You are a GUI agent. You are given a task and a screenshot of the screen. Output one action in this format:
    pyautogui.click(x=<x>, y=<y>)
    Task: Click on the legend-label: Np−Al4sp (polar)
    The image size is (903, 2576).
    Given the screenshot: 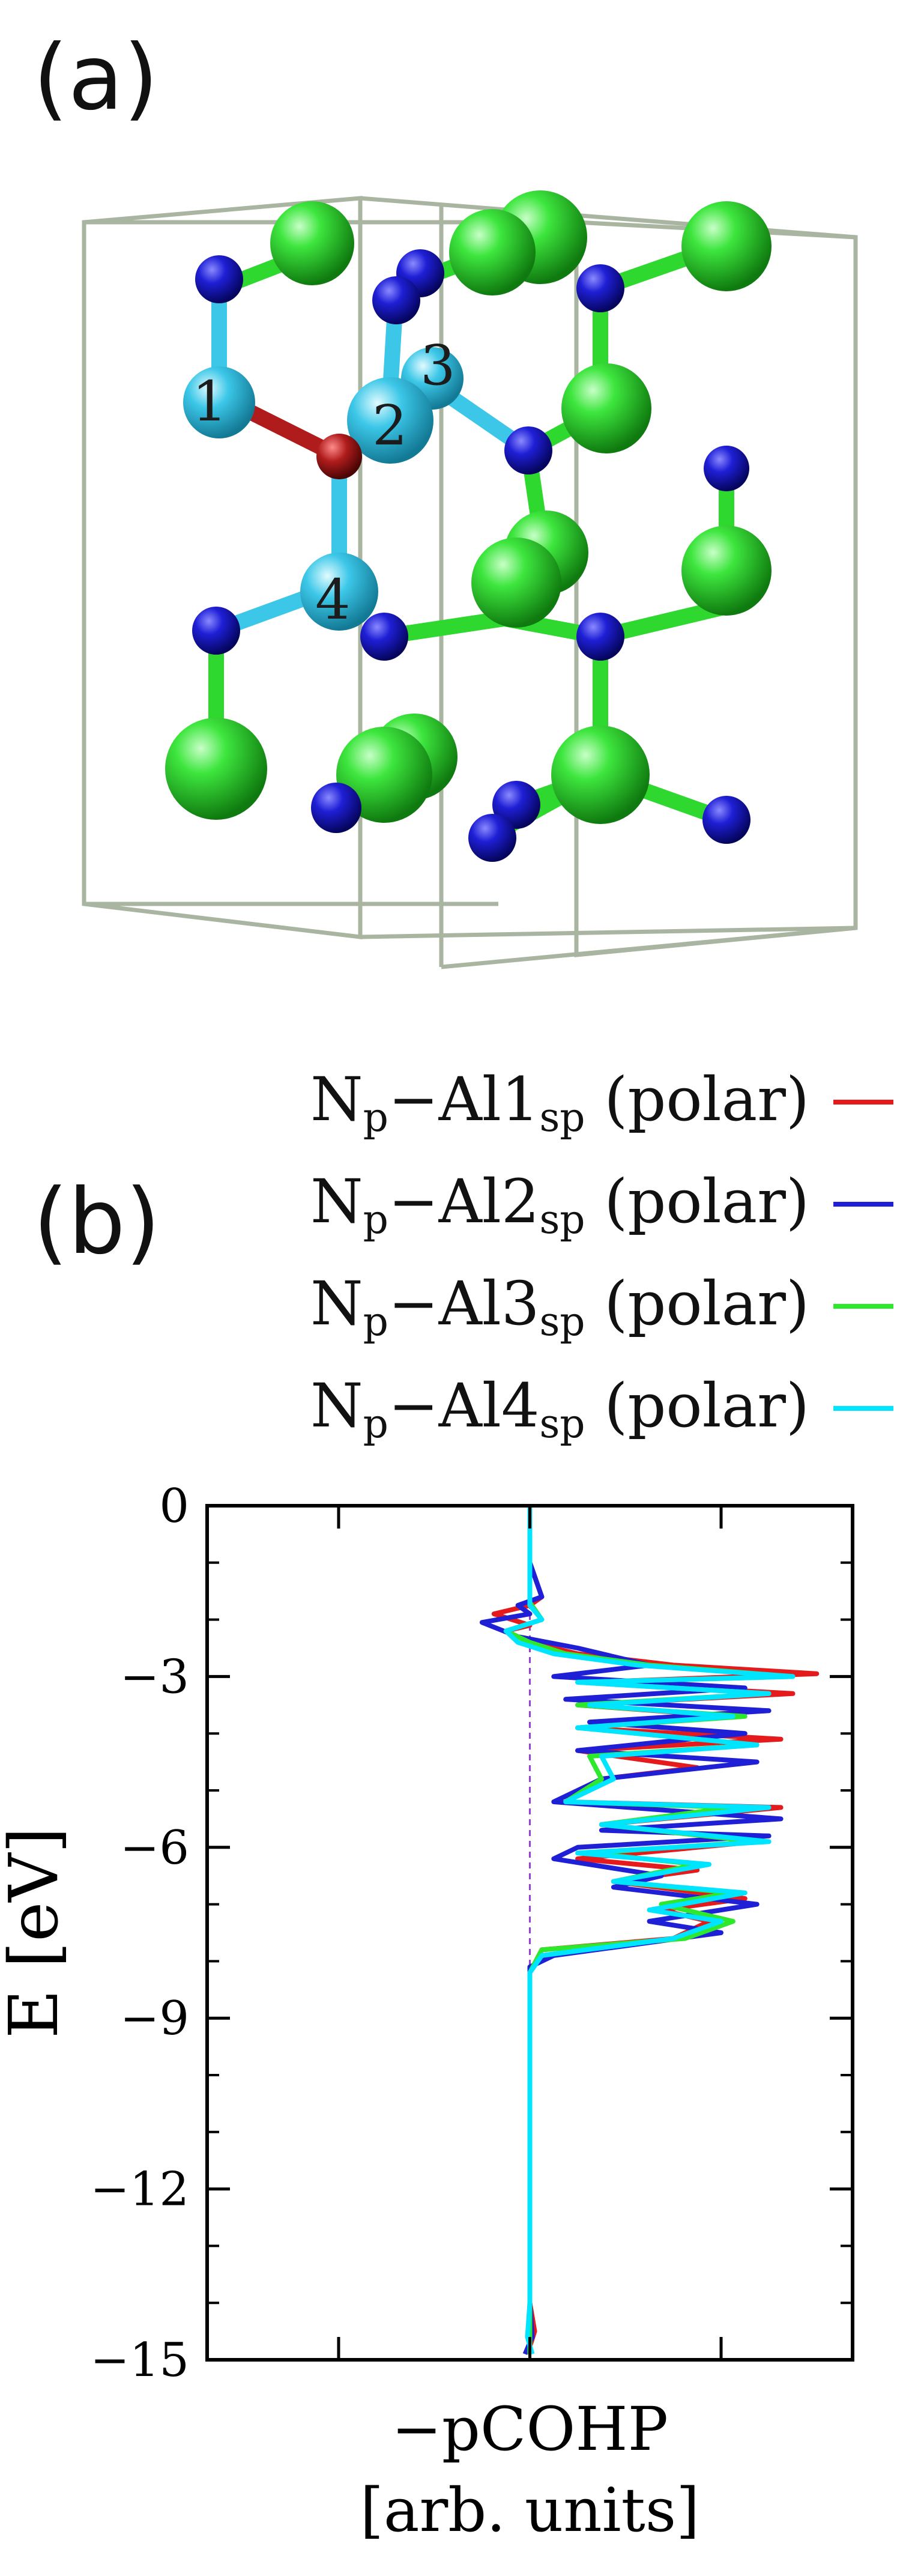 What is the action you would take?
    pyautogui.click(x=559, y=1408)
    